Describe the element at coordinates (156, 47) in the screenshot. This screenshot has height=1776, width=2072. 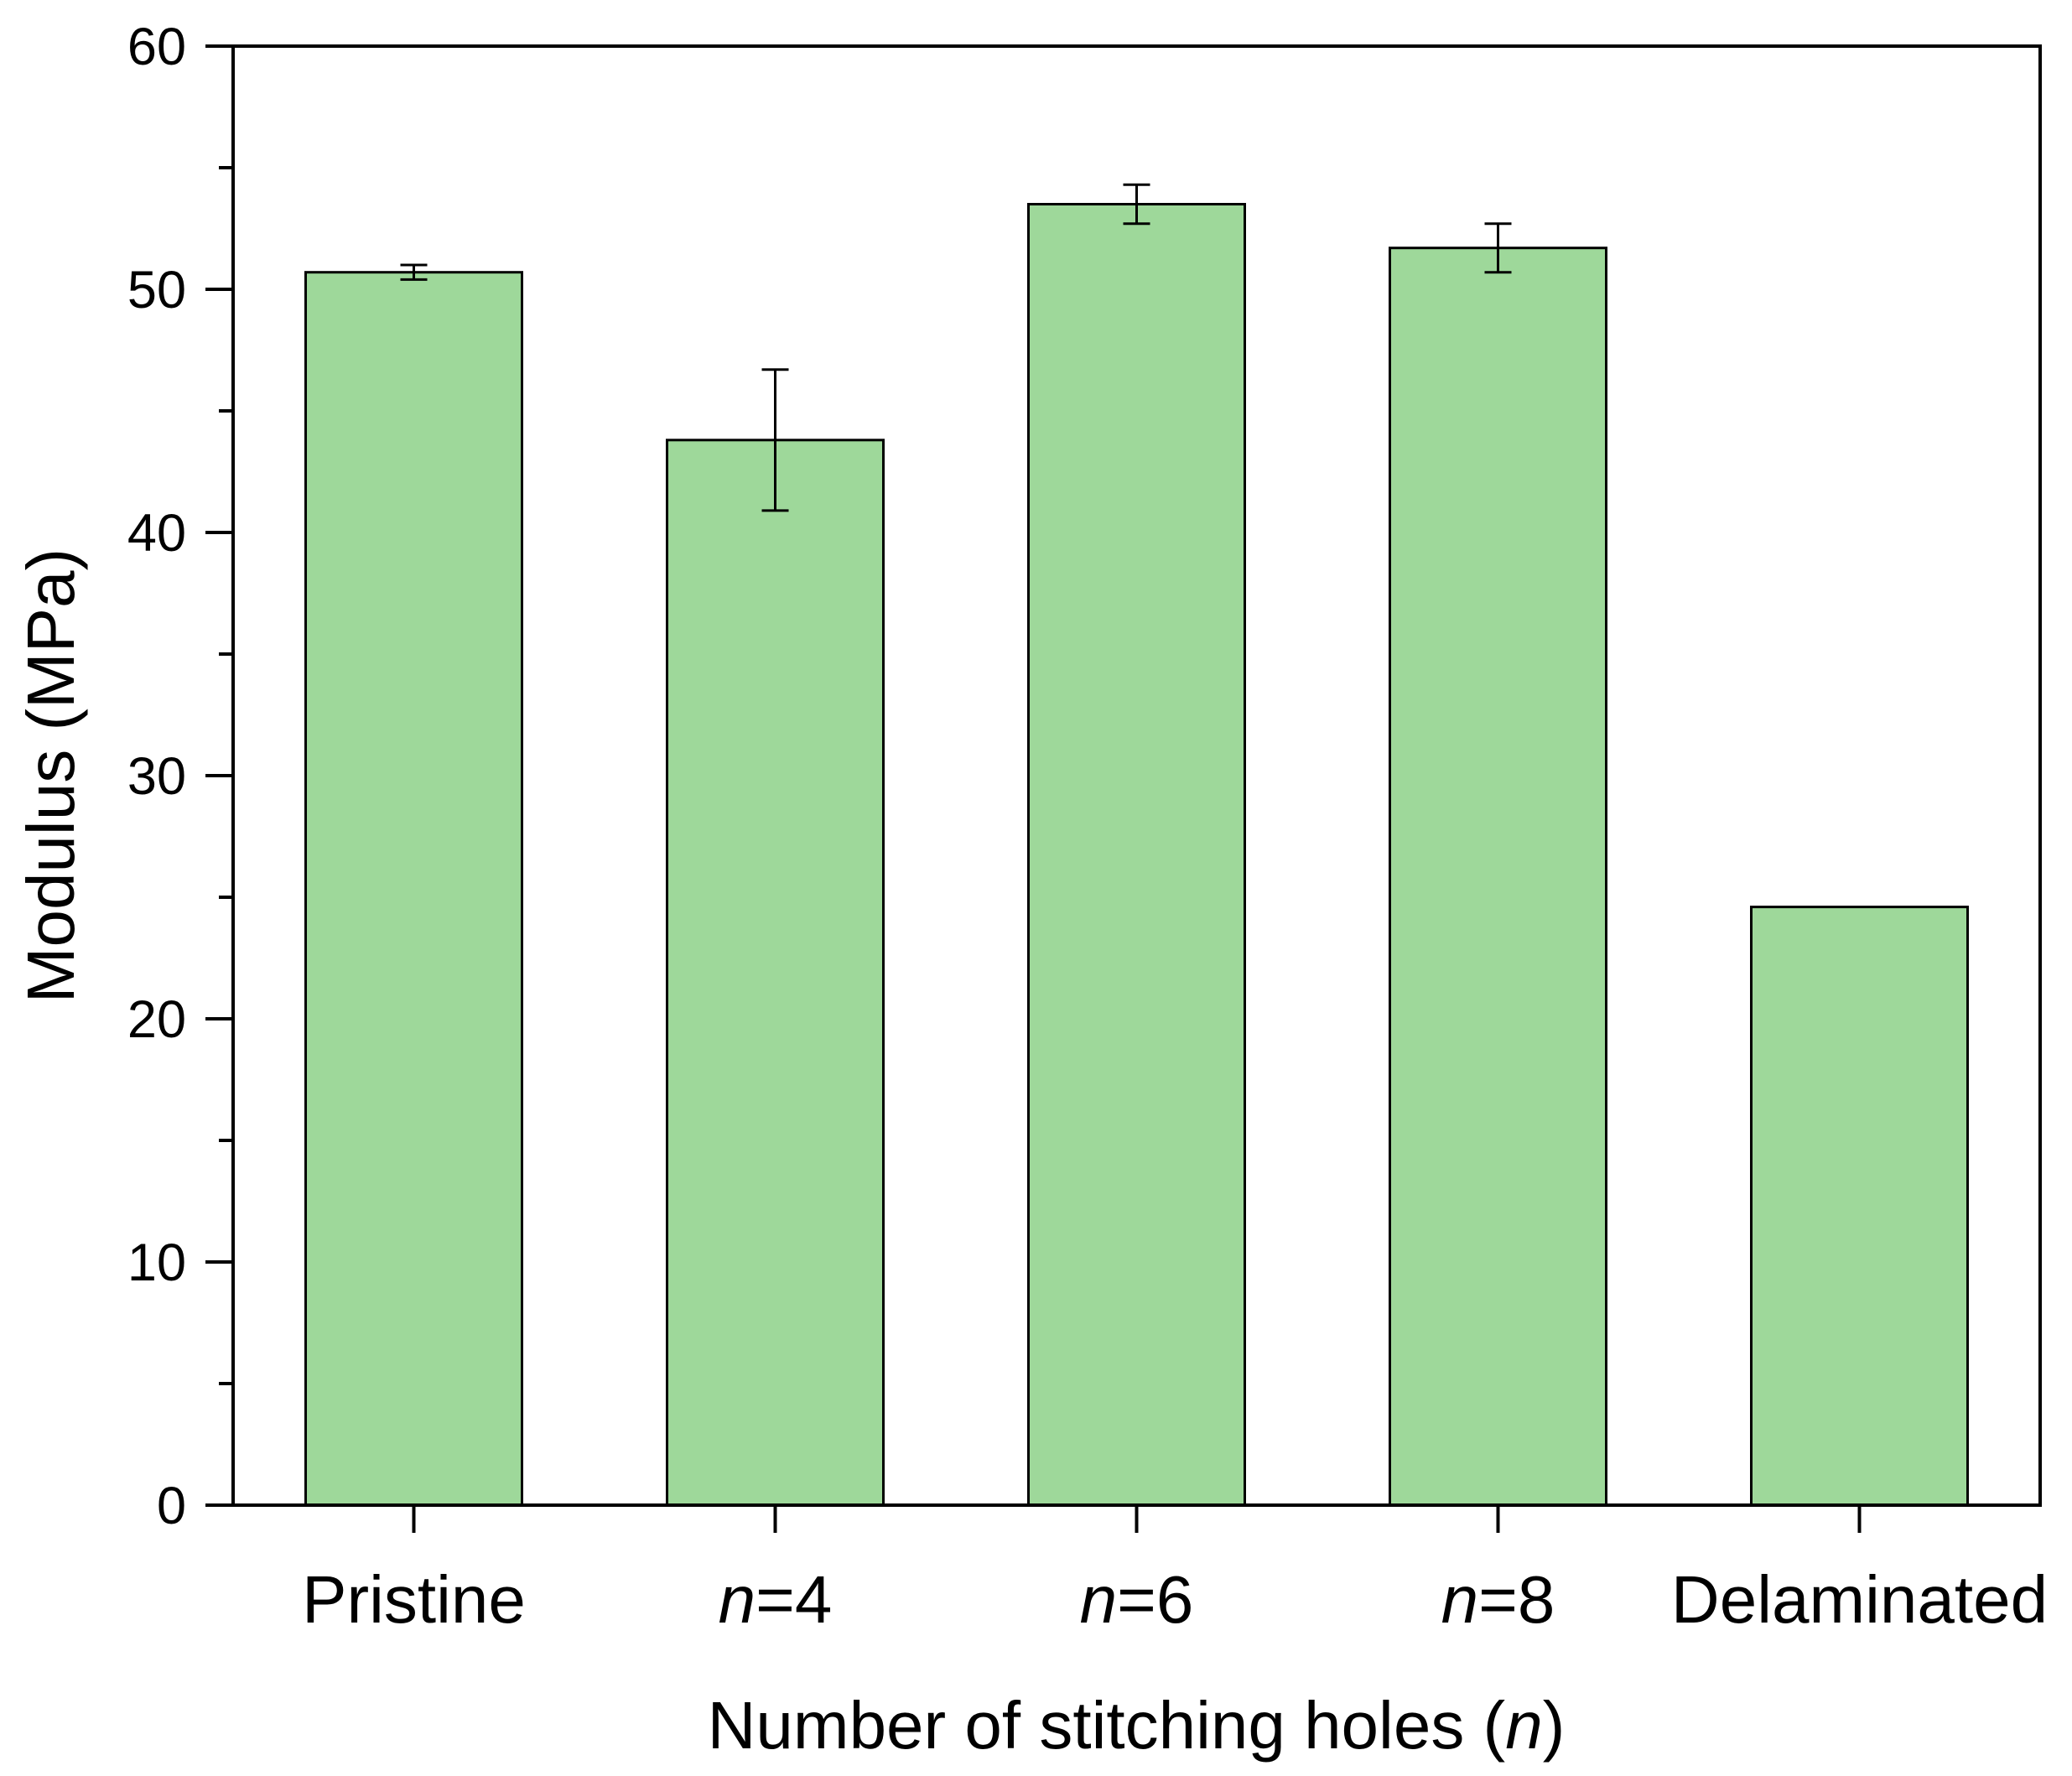
I see `y-tick-label: 60` at that location.